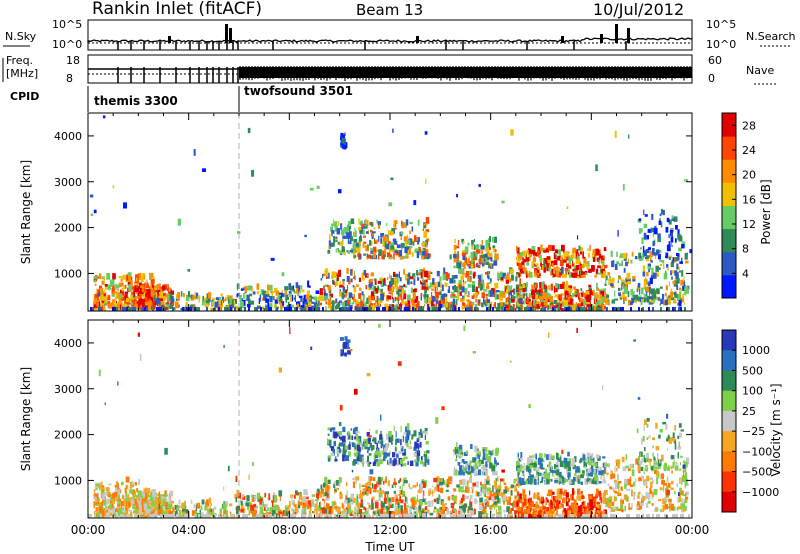 This screenshot has width=800, height=554. I want to click on power-colorbar-frame, so click(729, 205).